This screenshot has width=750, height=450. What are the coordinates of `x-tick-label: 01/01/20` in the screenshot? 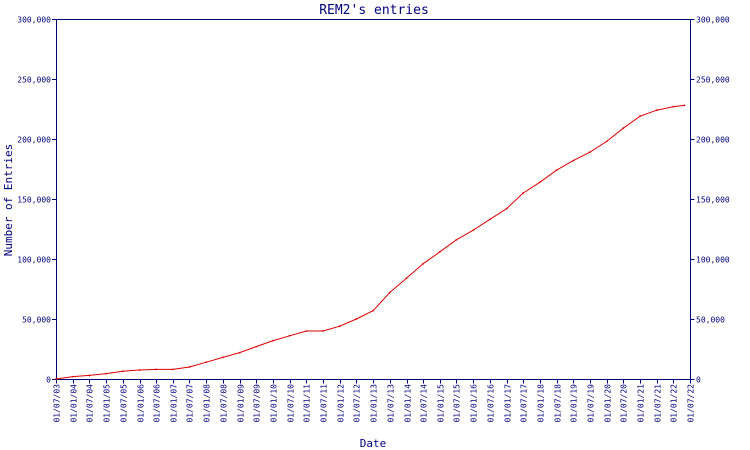 It's located at (608, 403).